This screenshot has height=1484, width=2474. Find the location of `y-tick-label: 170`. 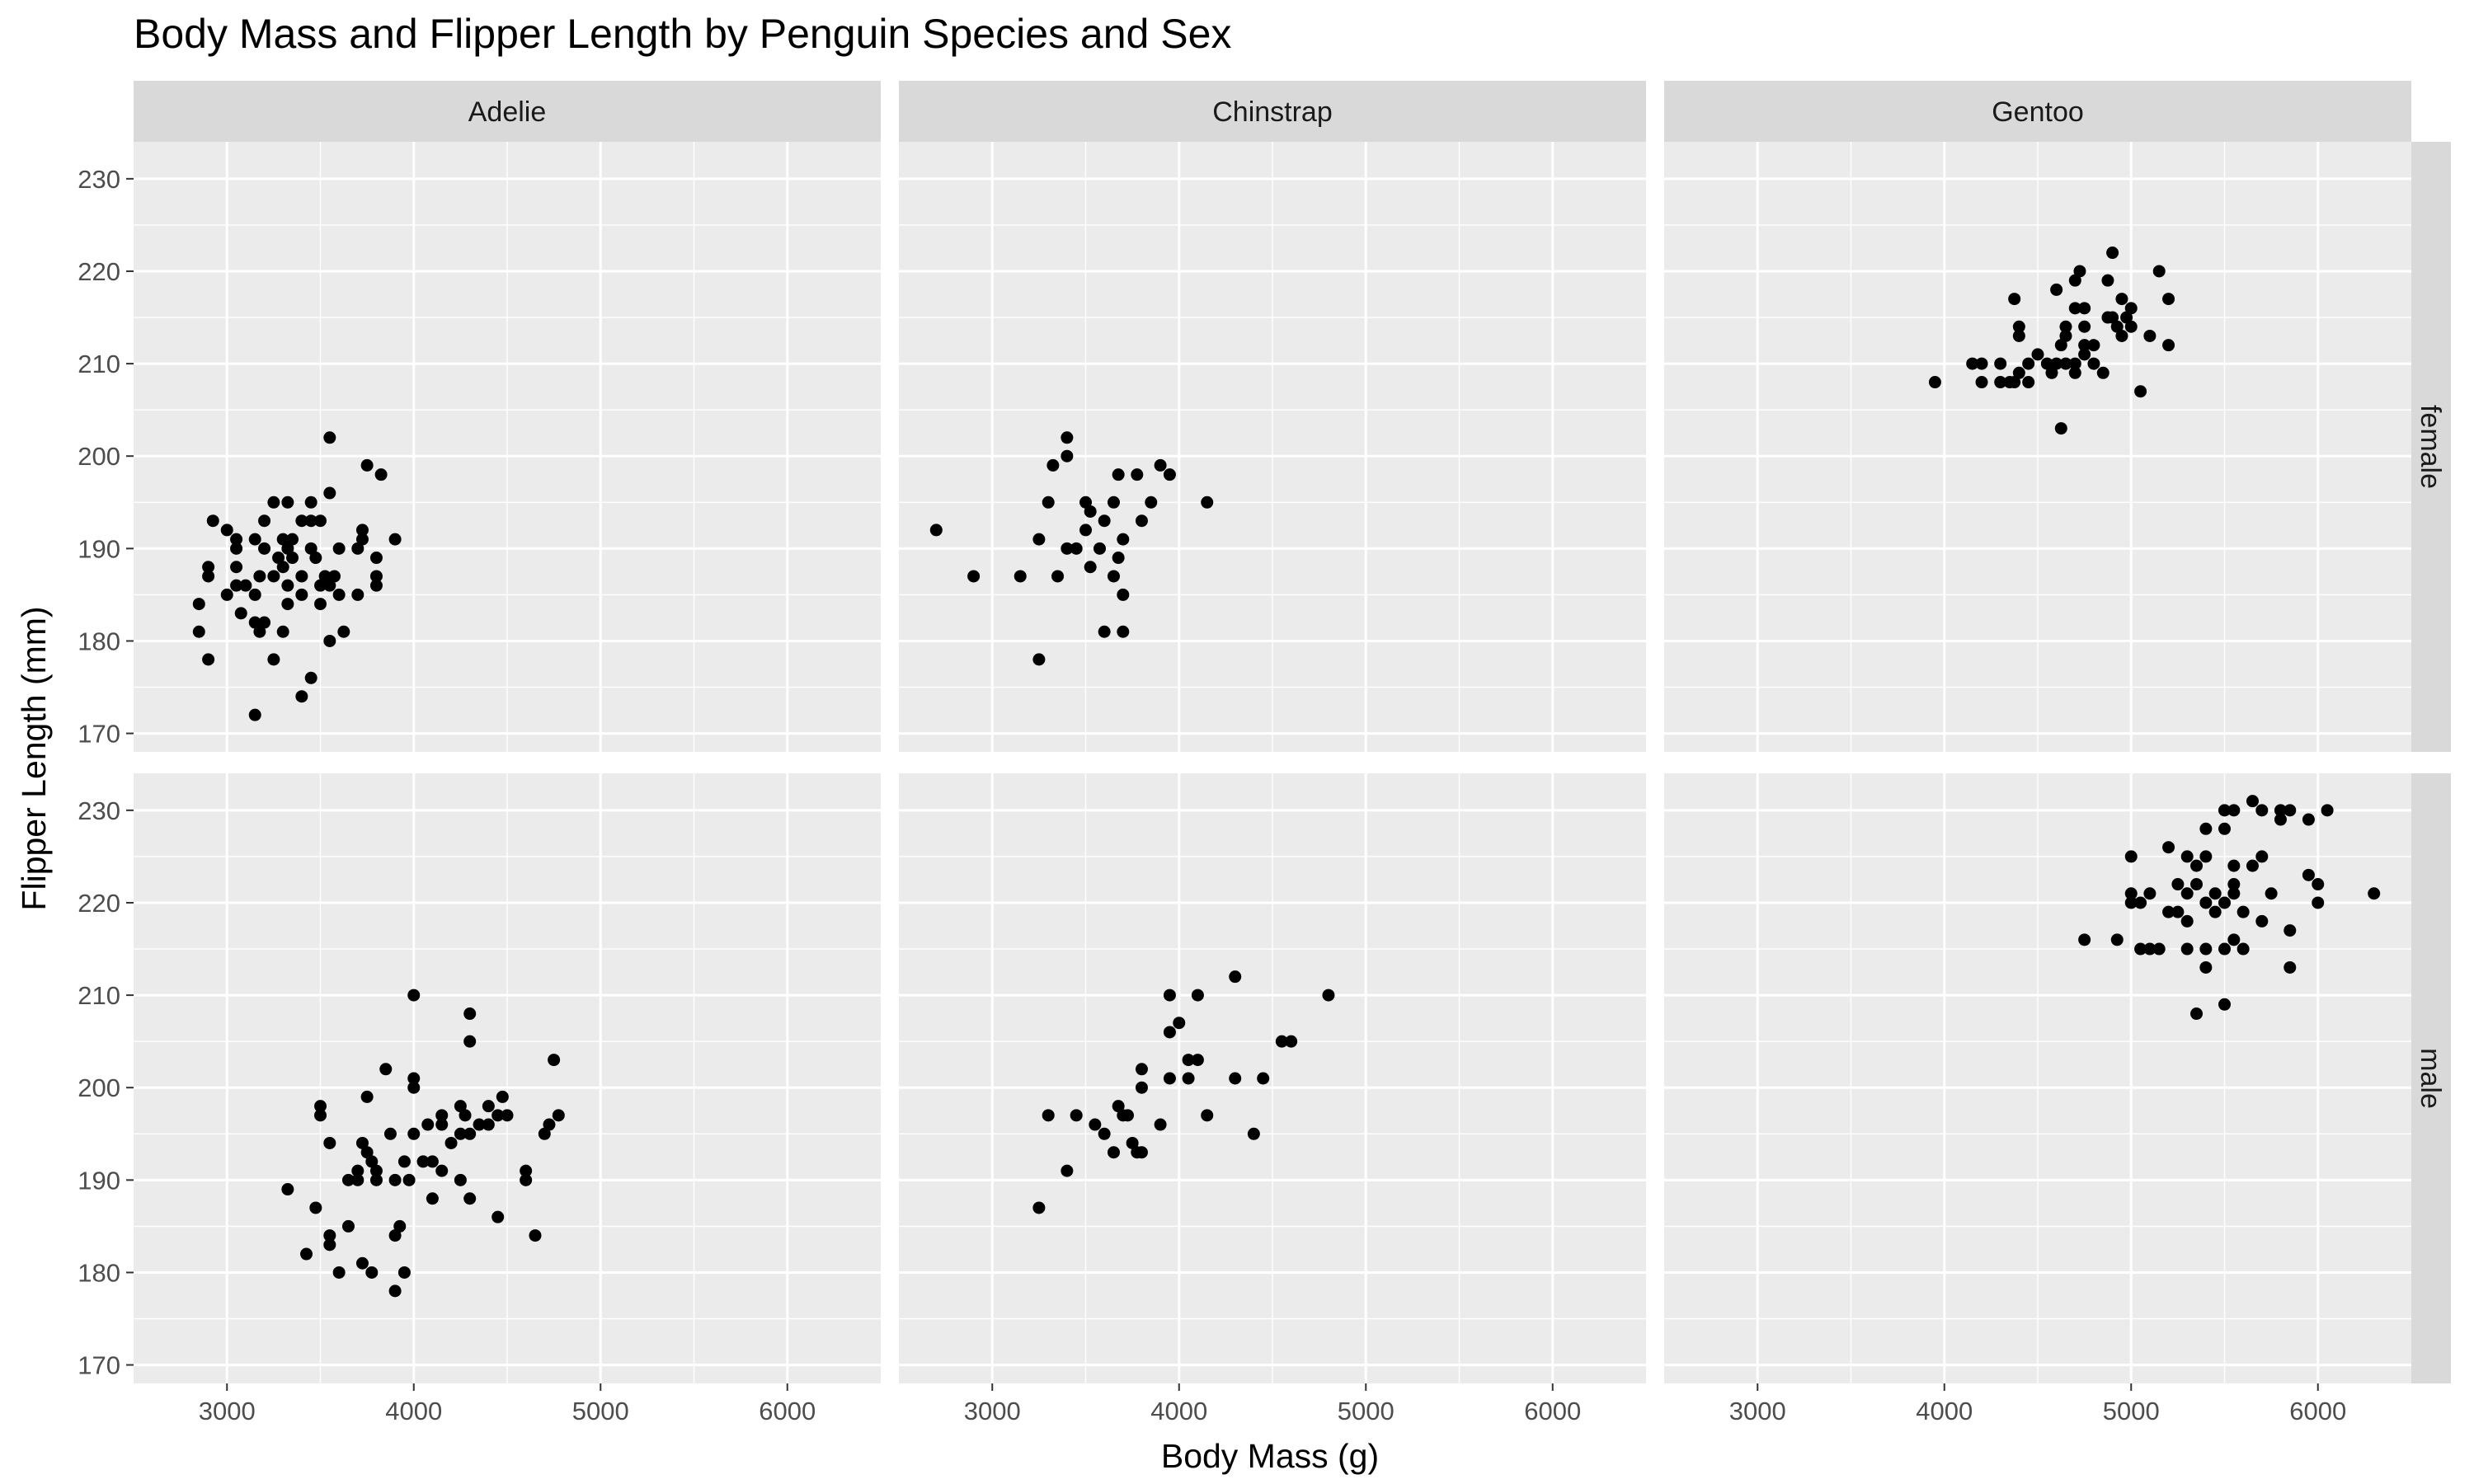

y-tick-label: 170 is located at coordinates (99, 734).